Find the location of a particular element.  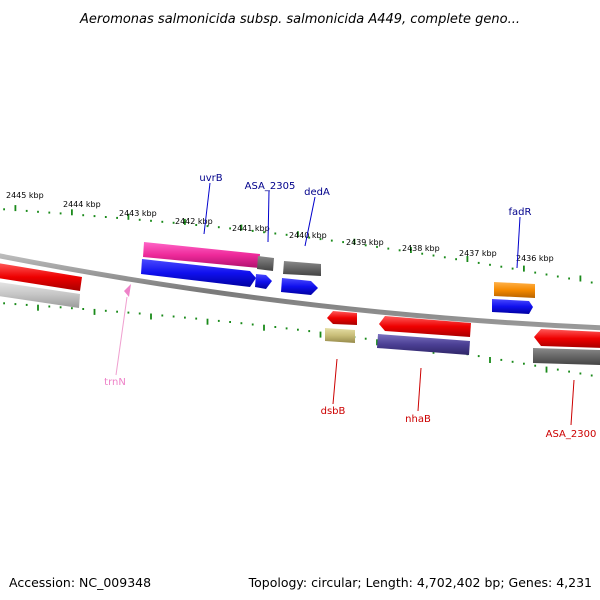

label-nhab: nhaB is located at coordinates (418, 419).